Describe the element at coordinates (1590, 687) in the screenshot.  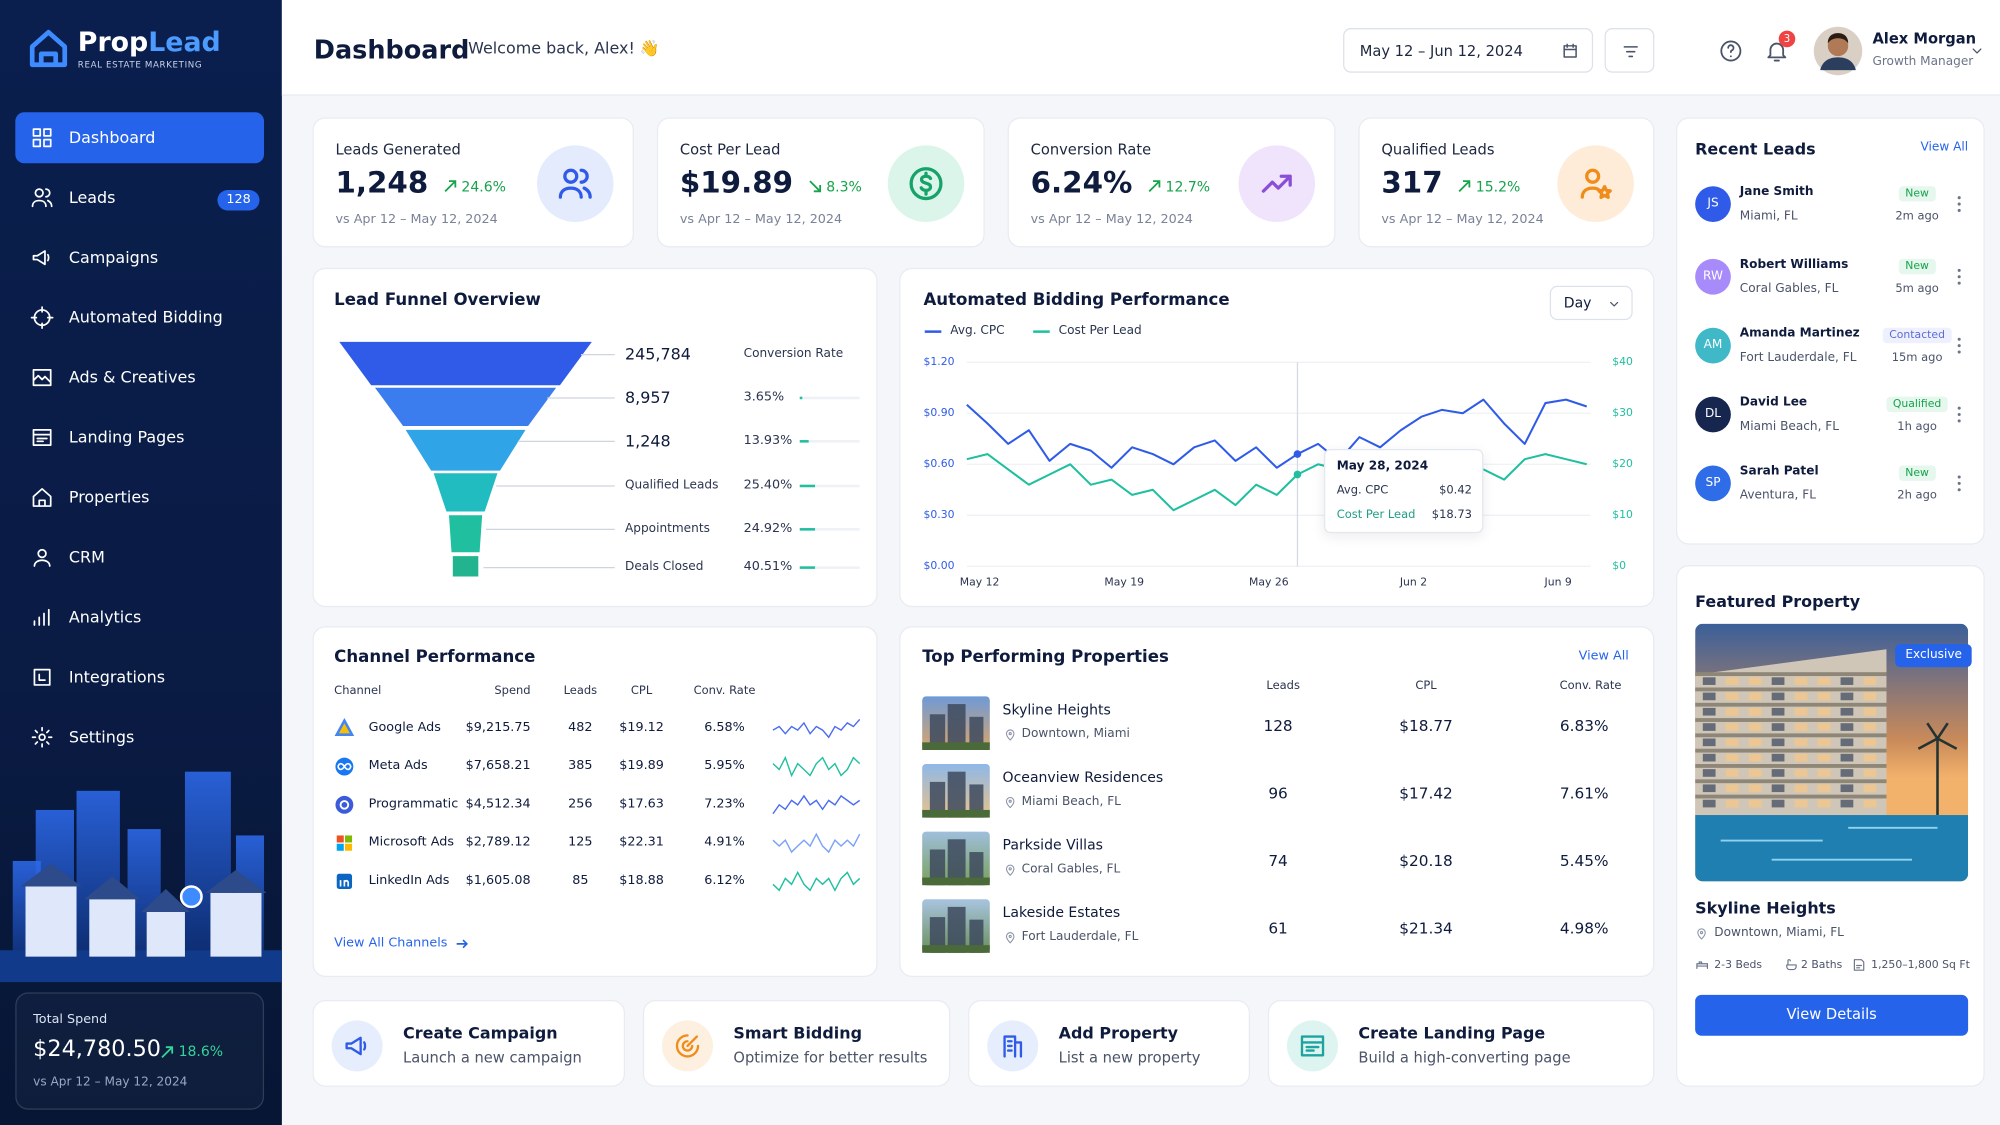
I see `column-header: Conv. Rate` at that location.